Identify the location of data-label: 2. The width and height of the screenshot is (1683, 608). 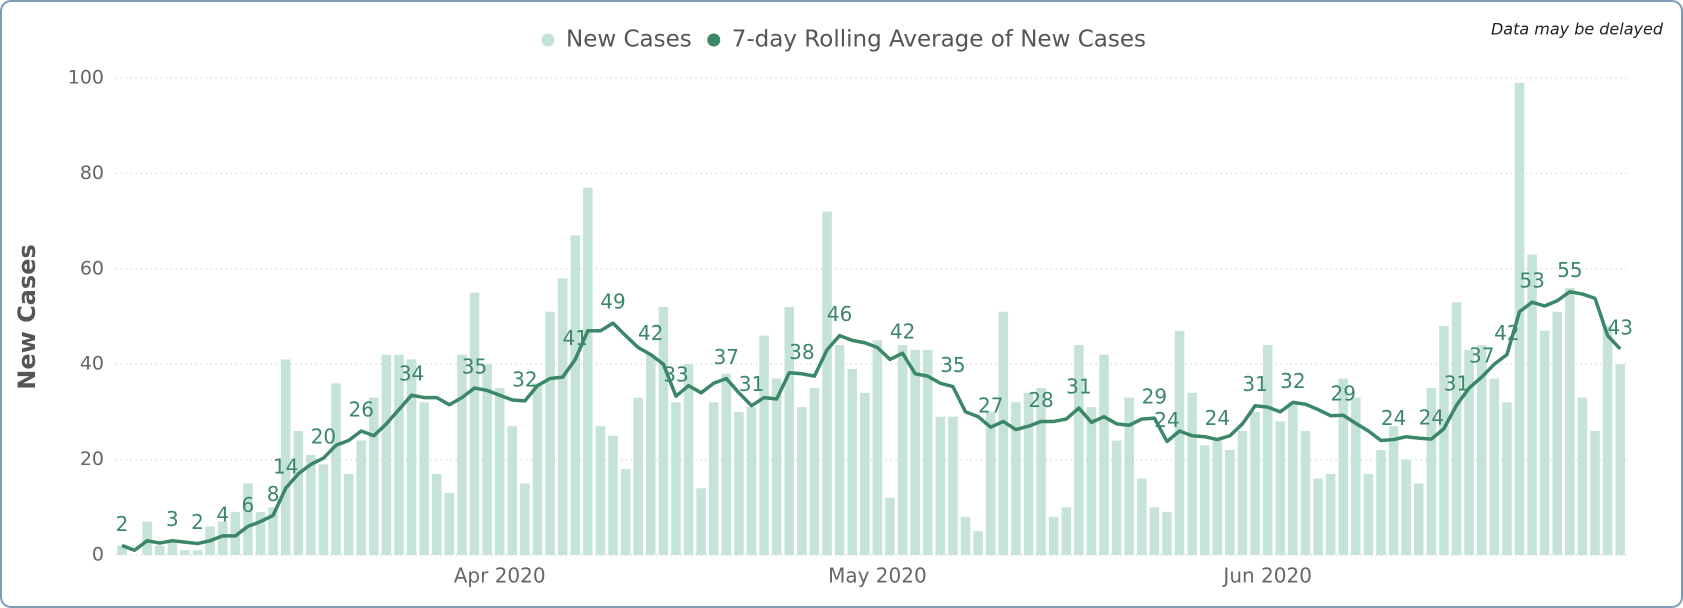
(122, 524).